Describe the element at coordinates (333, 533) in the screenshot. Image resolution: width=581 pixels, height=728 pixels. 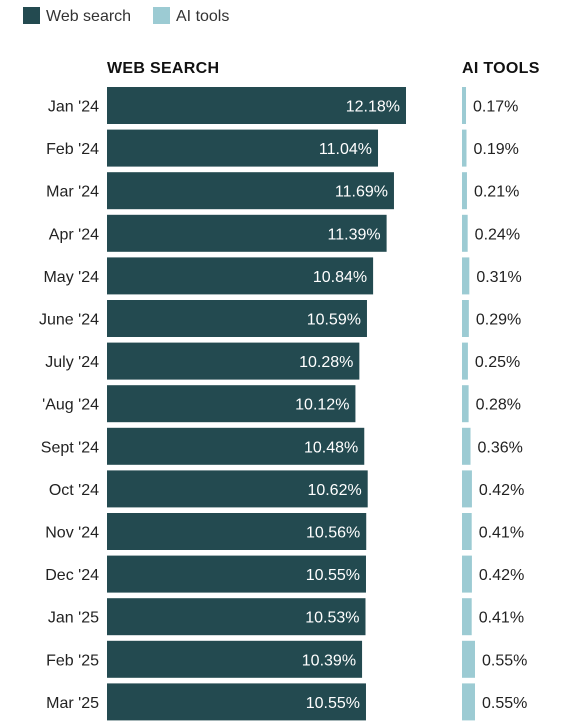
I see `web-search-value-label: 10.56%` at that location.